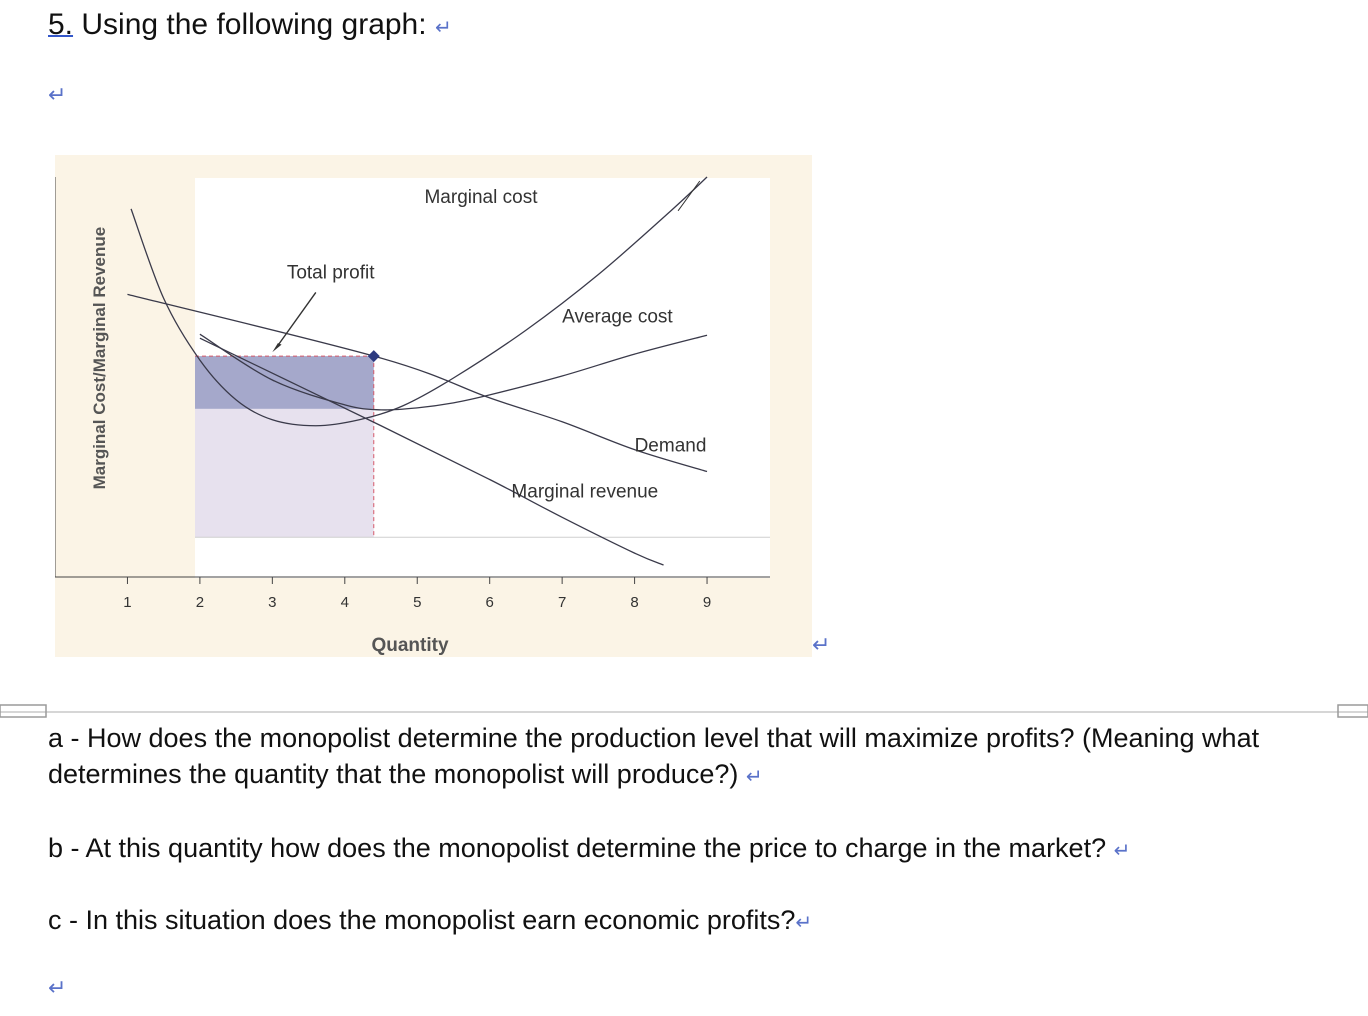  What do you see at coordinates (634, 602) in the screenshot?
I see `x-tick-label: 8` at bounding box center [634, 602].